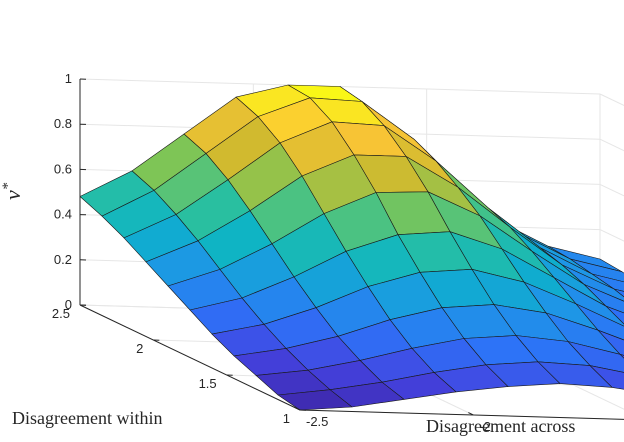 The image size is (624, 442). I want to click on surface-facet, so click(315, 400).